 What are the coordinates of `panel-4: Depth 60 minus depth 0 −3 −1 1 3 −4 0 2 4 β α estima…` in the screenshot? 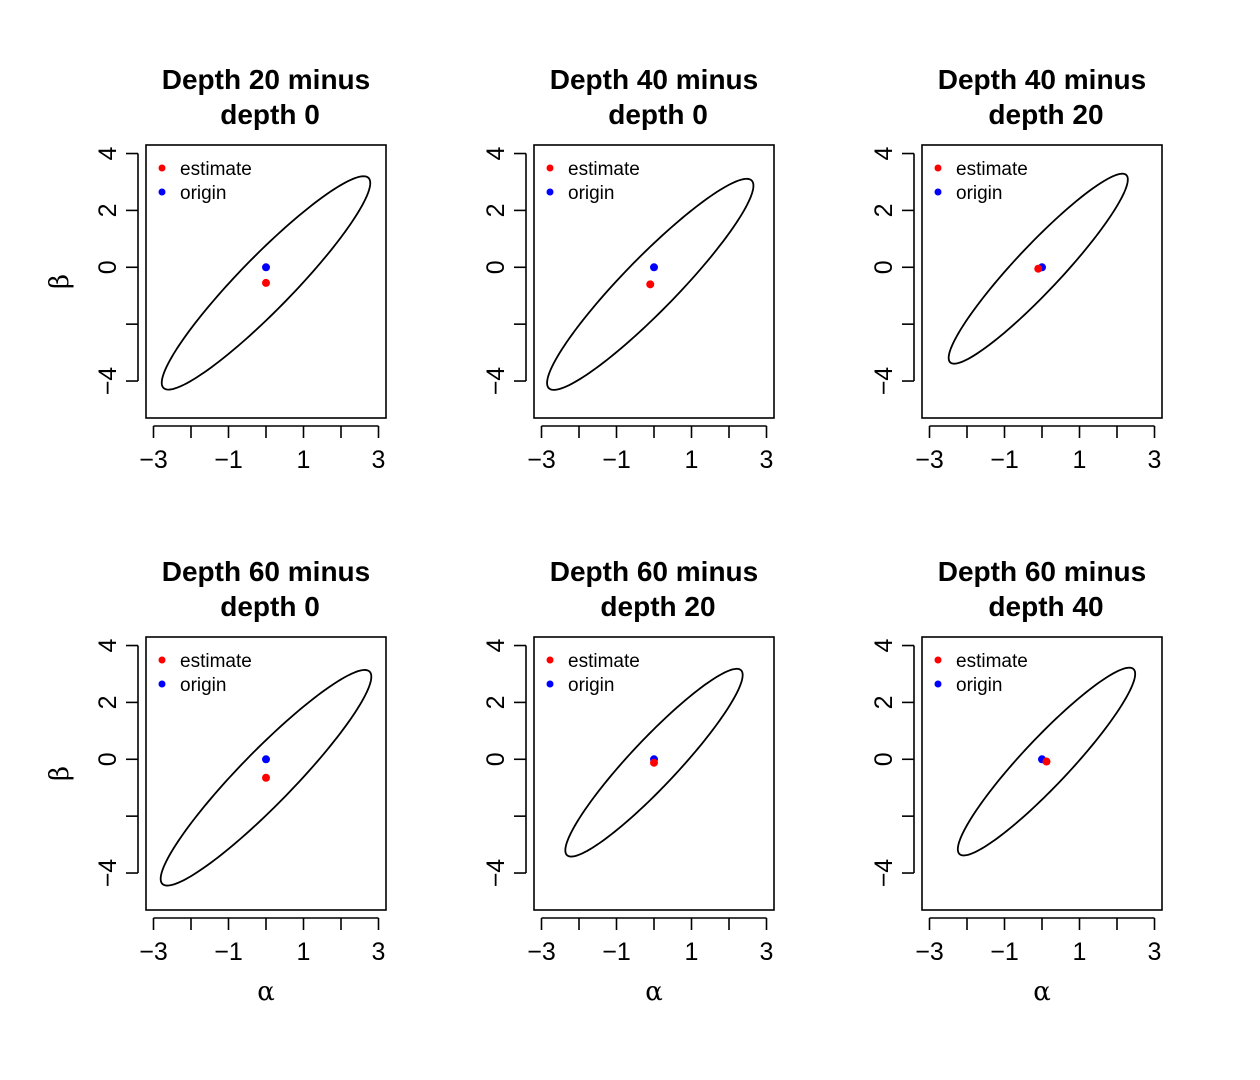 It's located at (216, 781).